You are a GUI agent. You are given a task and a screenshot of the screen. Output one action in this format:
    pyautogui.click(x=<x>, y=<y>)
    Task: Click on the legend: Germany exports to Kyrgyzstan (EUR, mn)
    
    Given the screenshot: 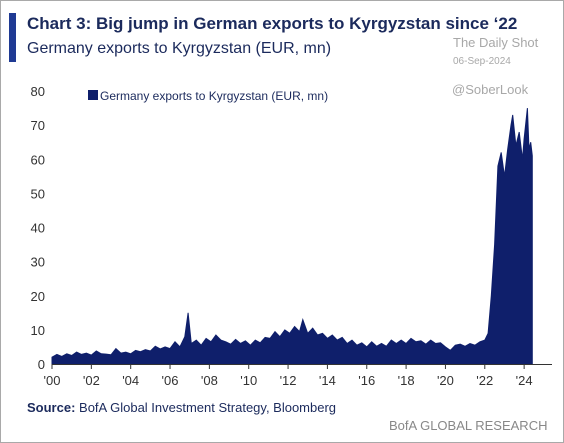 What is the action you would take?
    pyautogui.click(x=208, y=96)
    